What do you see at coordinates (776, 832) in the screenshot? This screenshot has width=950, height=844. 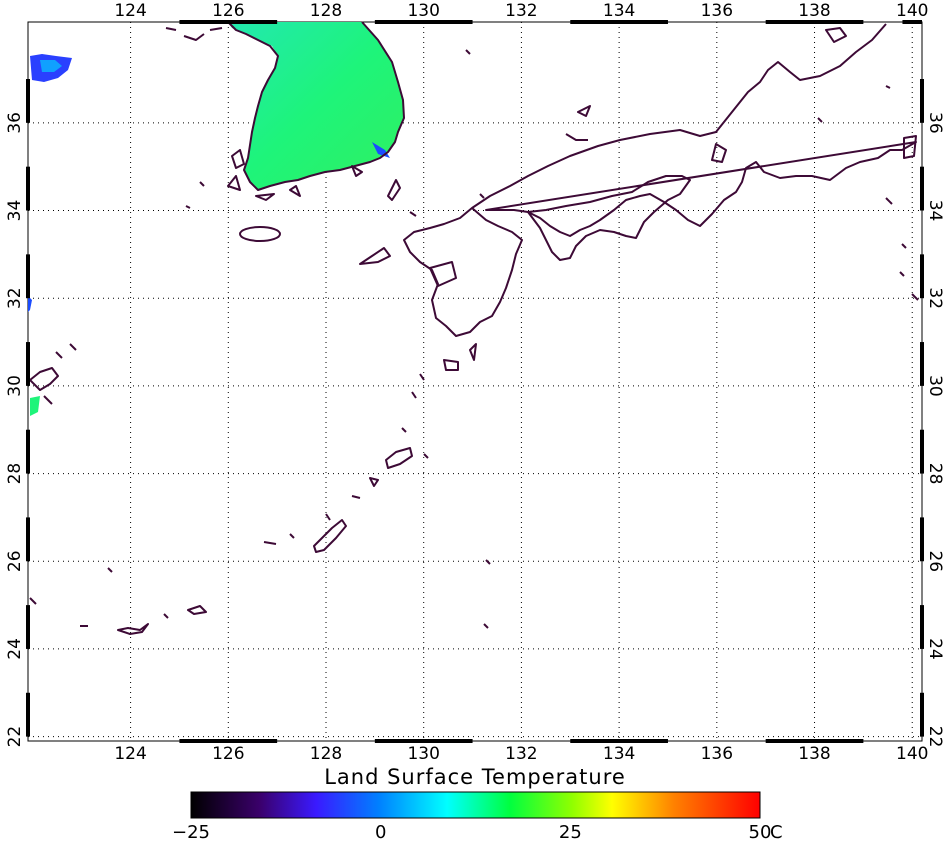 I see `colorbar-unit: C` at bounding box center [776, 832].